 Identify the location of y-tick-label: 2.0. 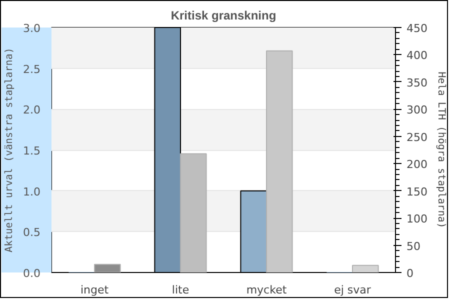
(32, 110).